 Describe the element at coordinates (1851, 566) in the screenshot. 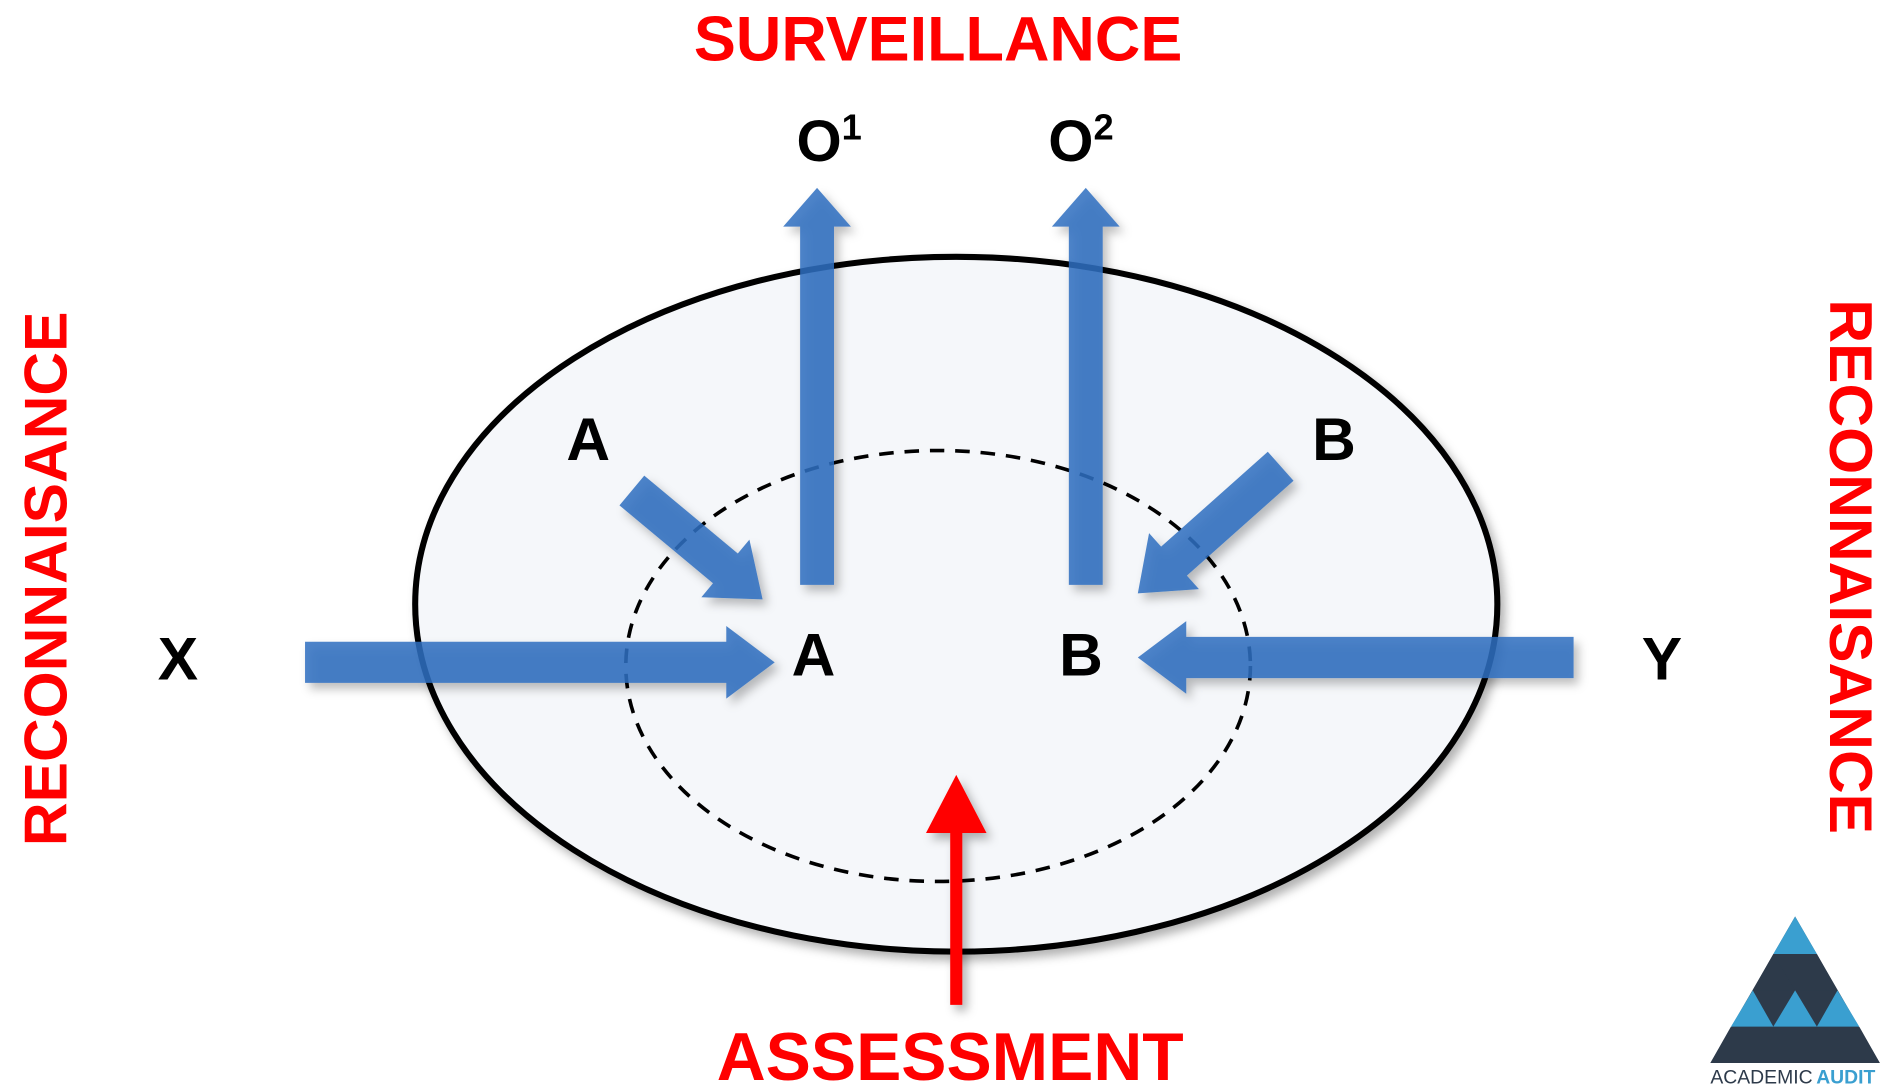

I see `side-label-right: RECONNAISANCE` at that location.